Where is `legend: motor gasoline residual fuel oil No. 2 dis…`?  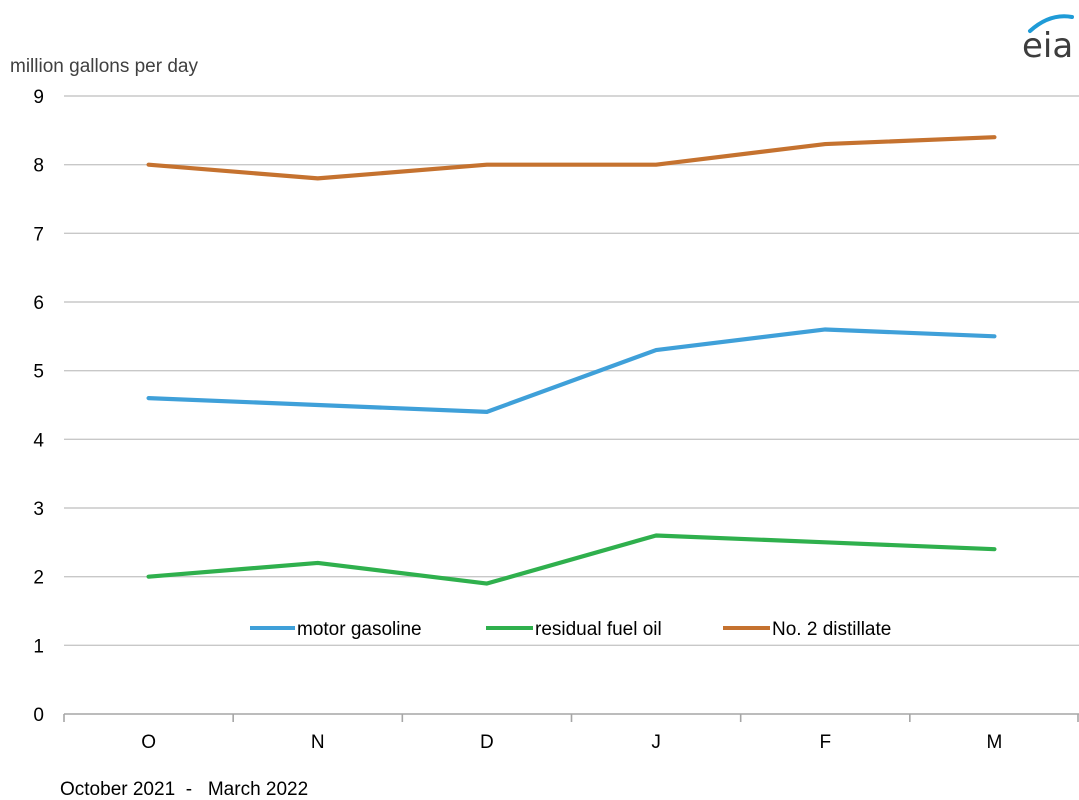
legend: motor gasoline residual fuel oil No. 2 dis… is located at coordinates (570, 629).